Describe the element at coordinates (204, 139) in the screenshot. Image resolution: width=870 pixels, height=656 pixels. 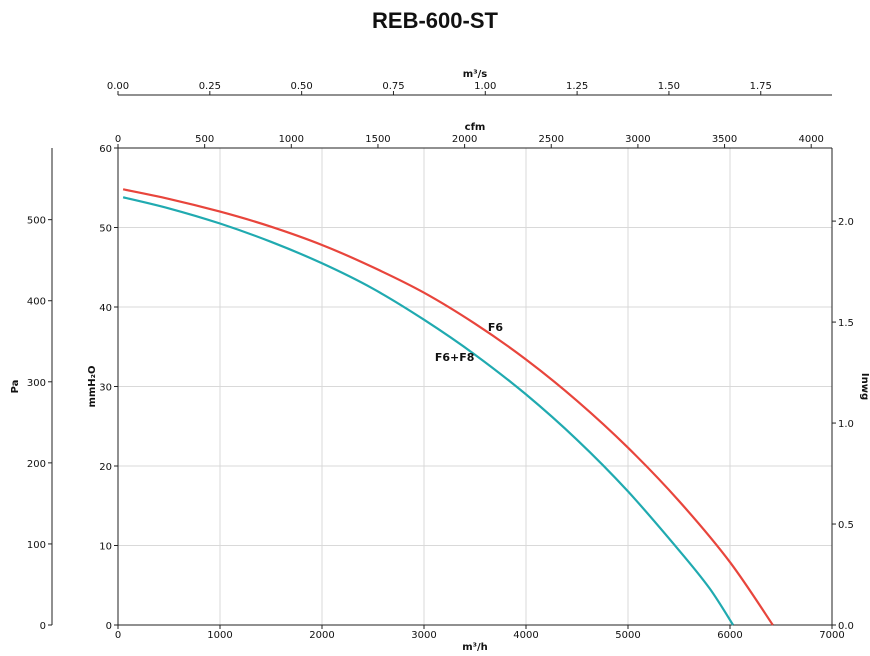
I see `cfm-tick-label: 500` at that location.